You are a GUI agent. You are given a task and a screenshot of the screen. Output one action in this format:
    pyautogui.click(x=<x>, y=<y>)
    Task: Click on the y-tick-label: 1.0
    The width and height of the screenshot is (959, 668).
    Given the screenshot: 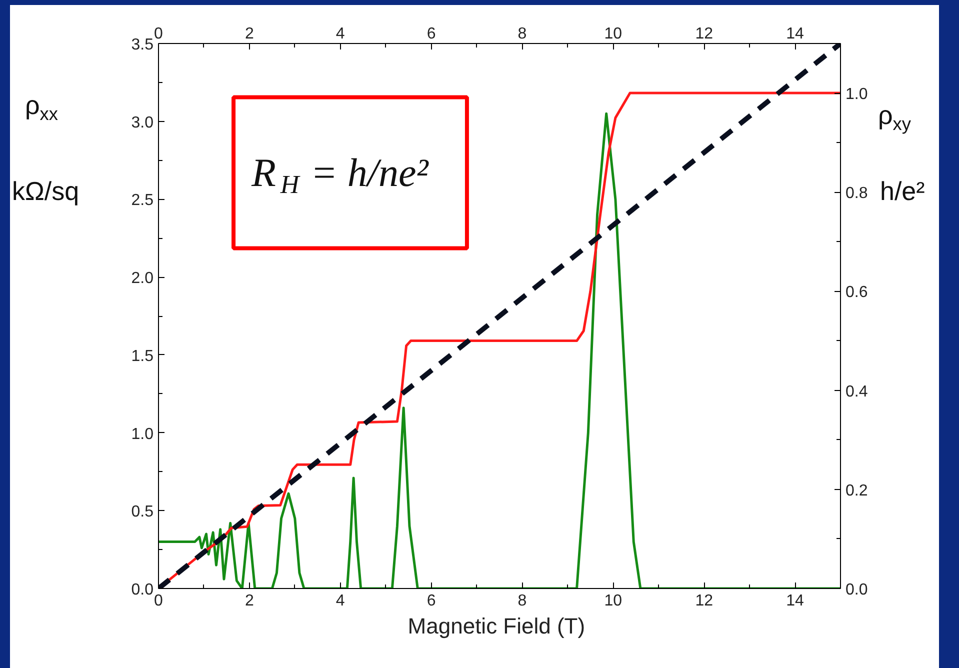 What is the action you would take?
    pyautogui.click(x=142, y=434)
    